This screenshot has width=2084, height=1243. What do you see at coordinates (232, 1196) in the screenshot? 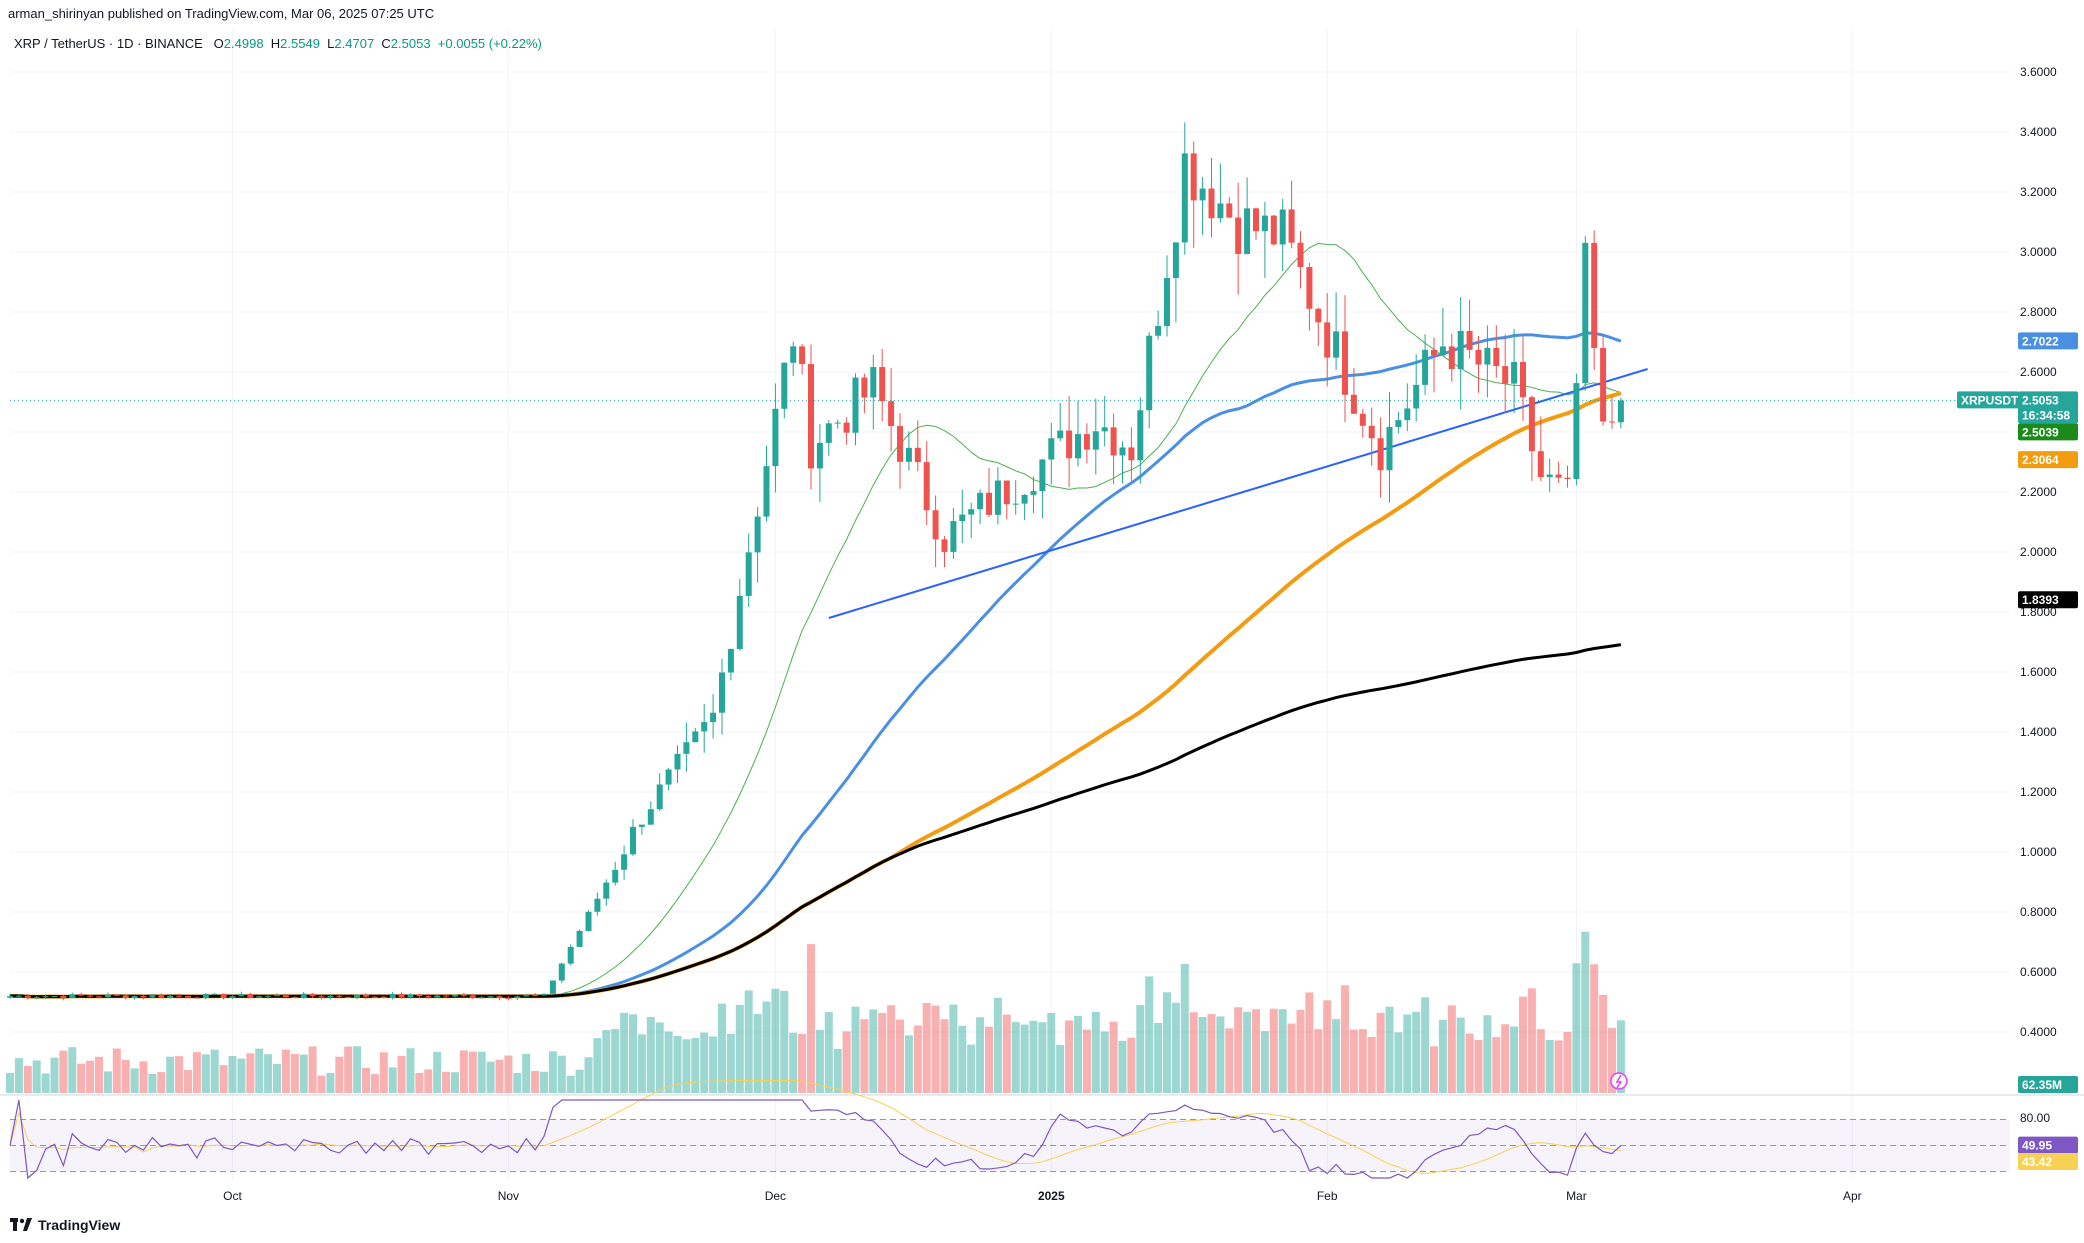
I see `time-axis-label: Oct` at bounding box center [232, 1196].